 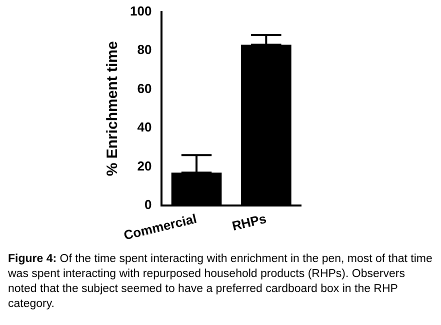 I want to click on y-tick-label: 100, so click(x=141, y=10).